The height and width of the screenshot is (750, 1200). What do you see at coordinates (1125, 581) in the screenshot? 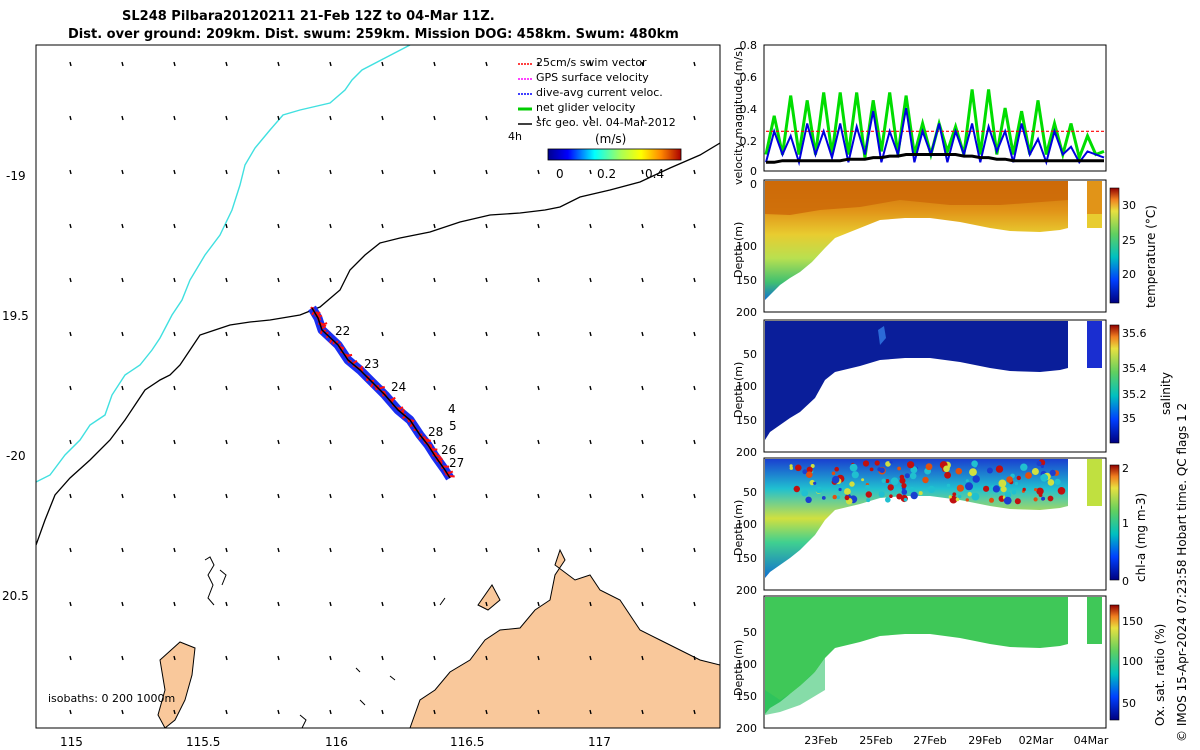
I see `colorbar-tick: 0` at bounding box center [1125, 581].